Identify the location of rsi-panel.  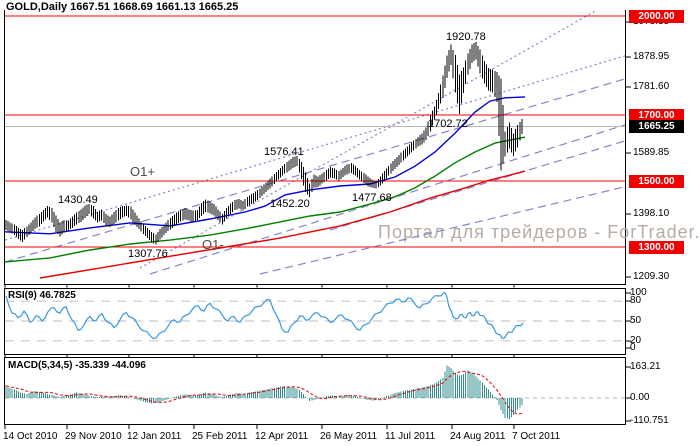
(315, 321).